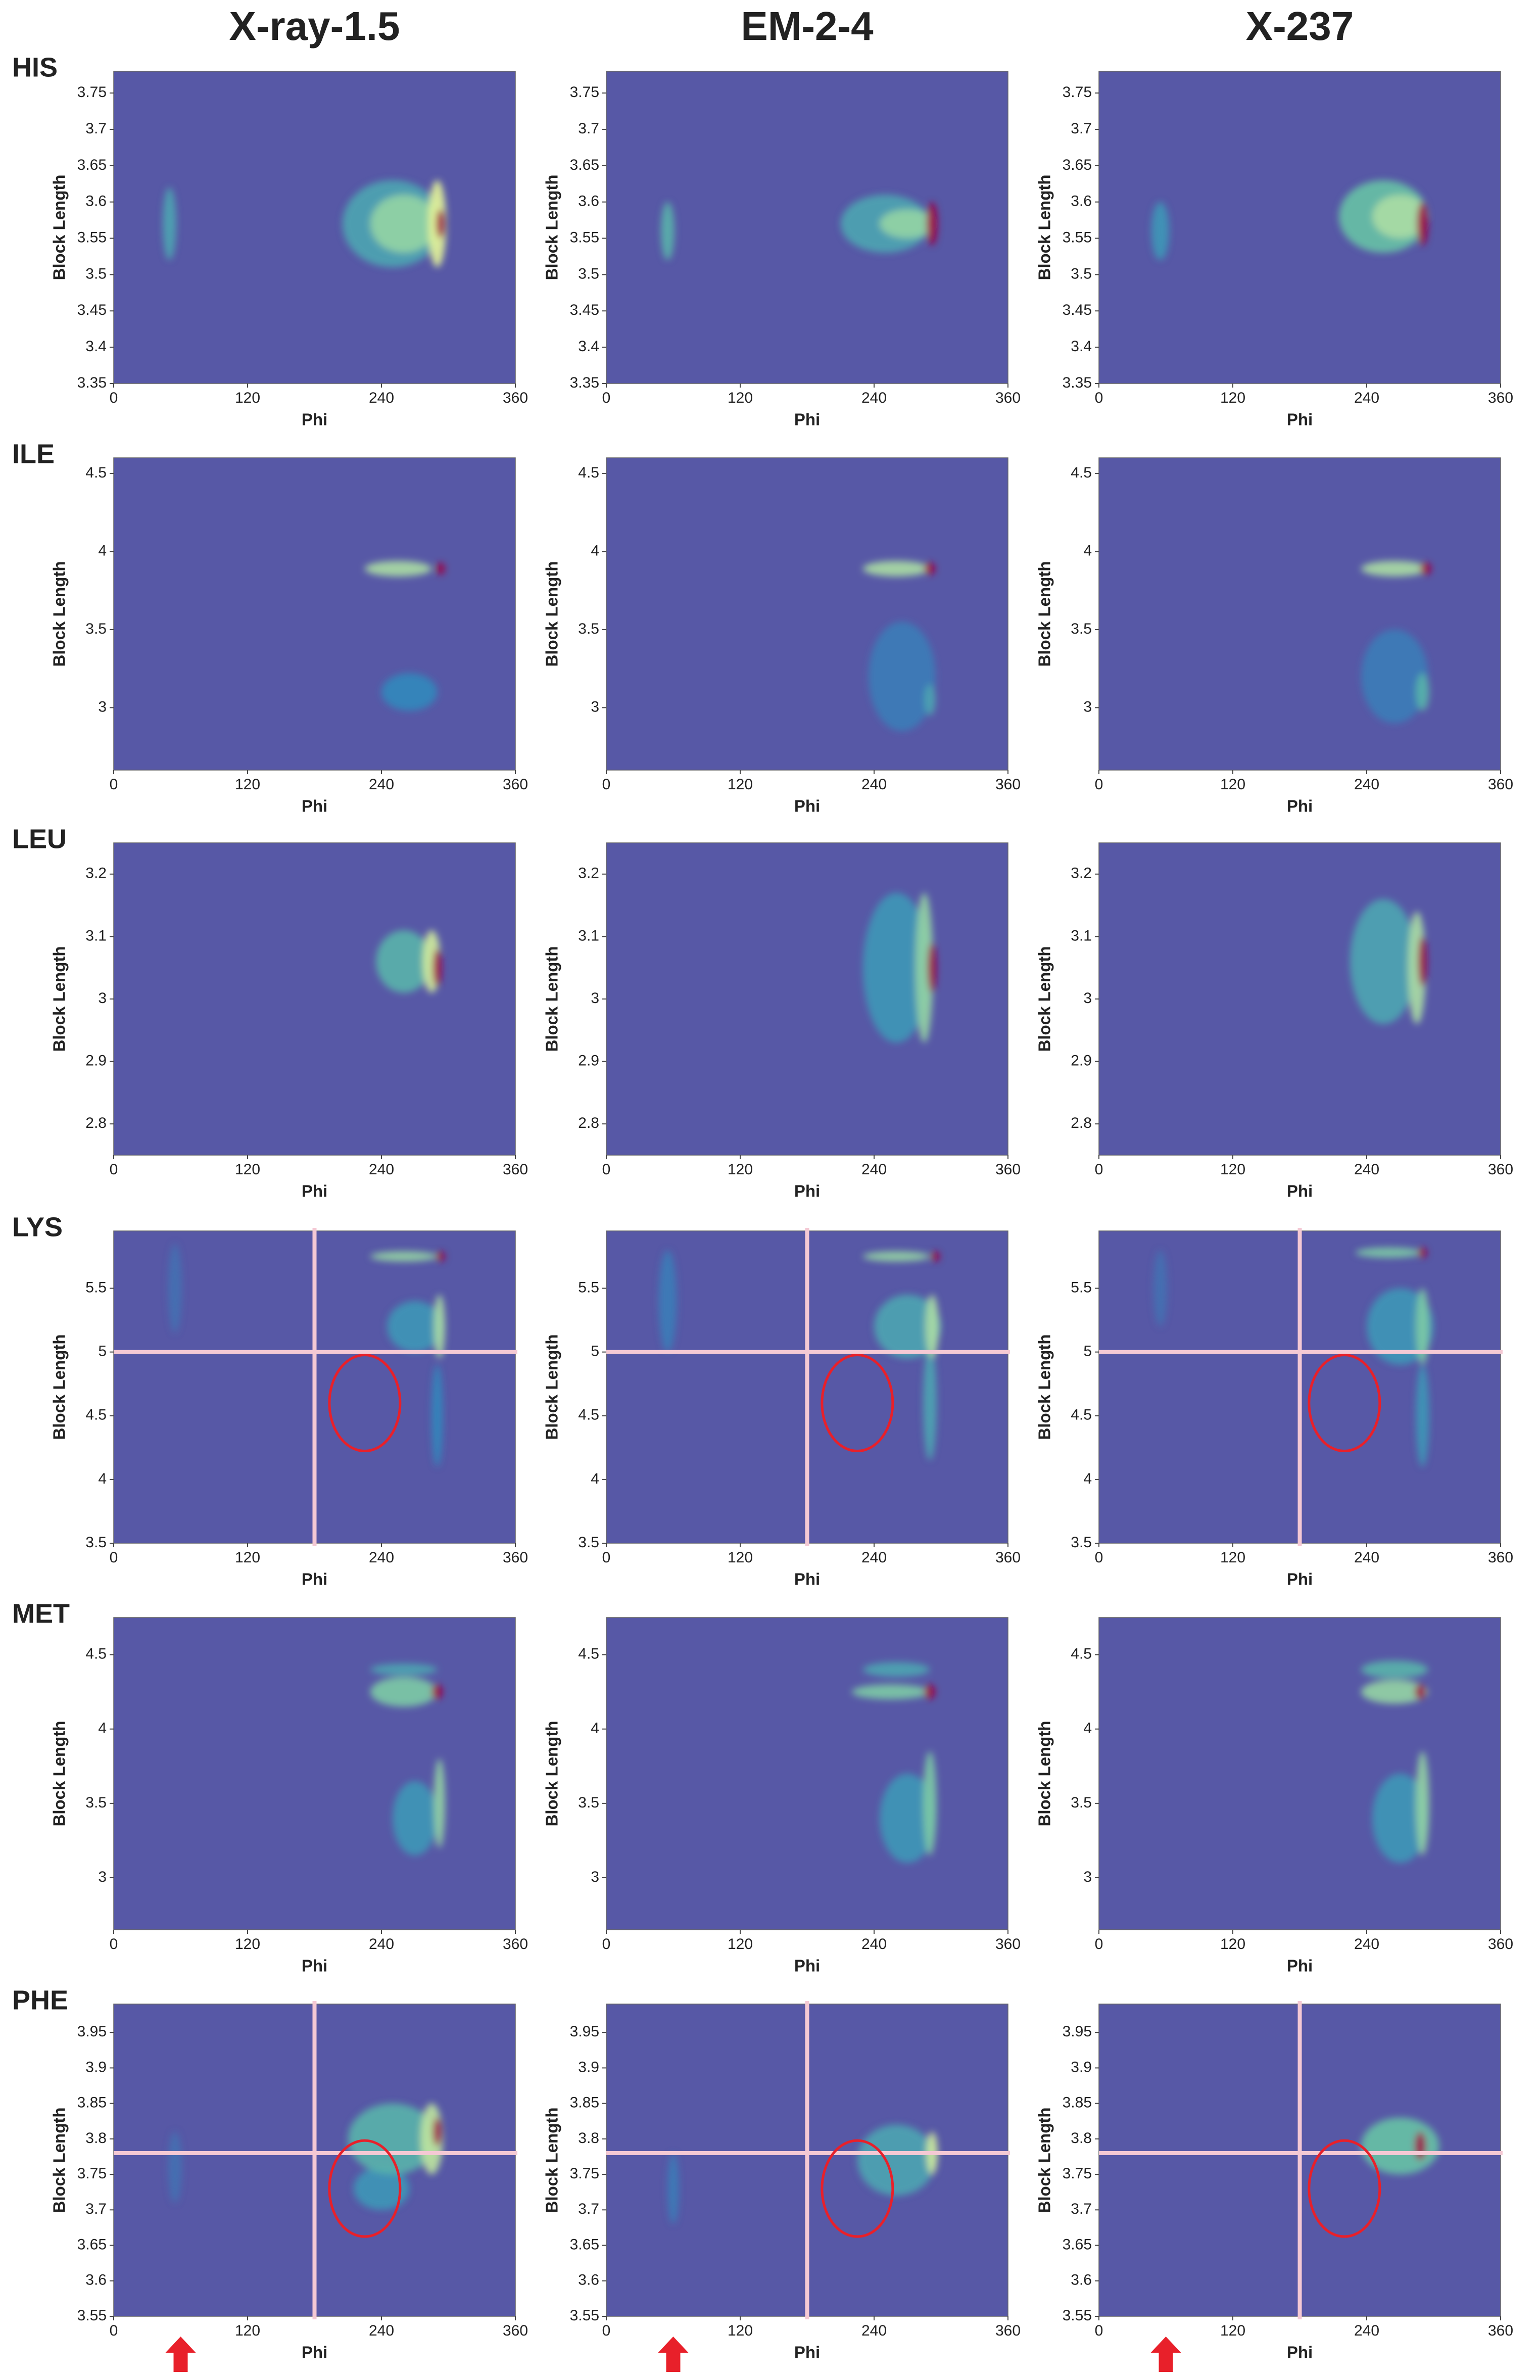  Describe the element at coordinates (35, 67) in the screenshot. I see `row-label: HIS` at that location.